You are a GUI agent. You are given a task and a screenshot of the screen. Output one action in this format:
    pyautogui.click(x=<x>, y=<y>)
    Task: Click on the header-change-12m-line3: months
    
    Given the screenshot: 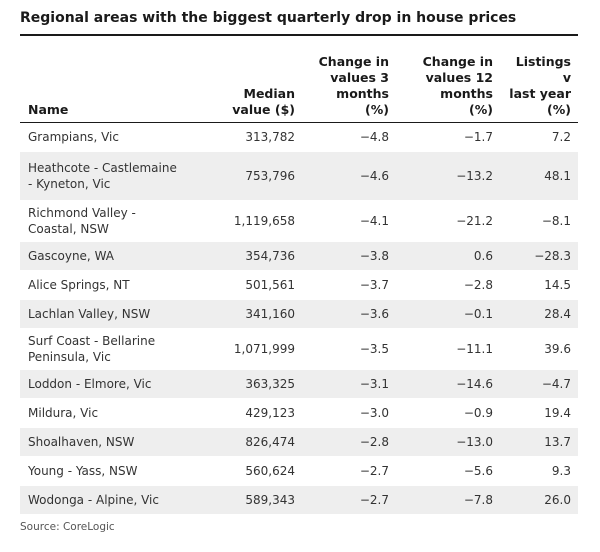 What is the action you would take?
    pyautogui.click(x=466, y=93)
    